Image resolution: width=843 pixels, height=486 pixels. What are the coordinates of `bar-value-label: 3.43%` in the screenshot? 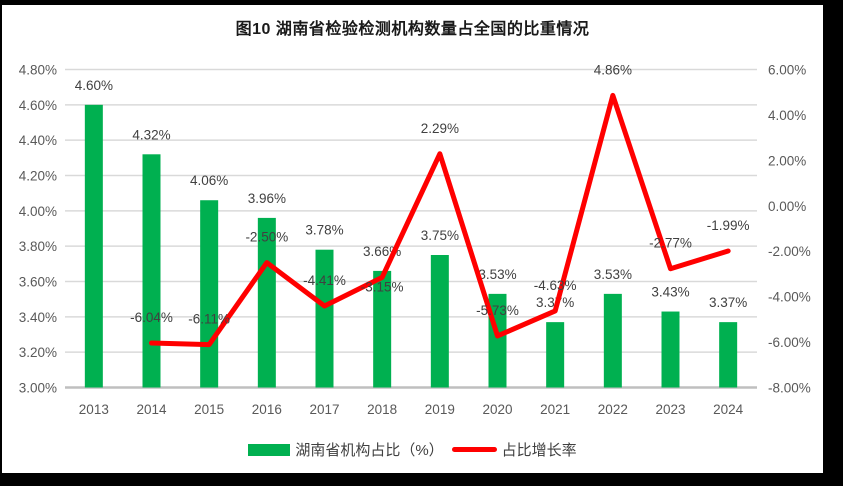 It's located at (670, 292).